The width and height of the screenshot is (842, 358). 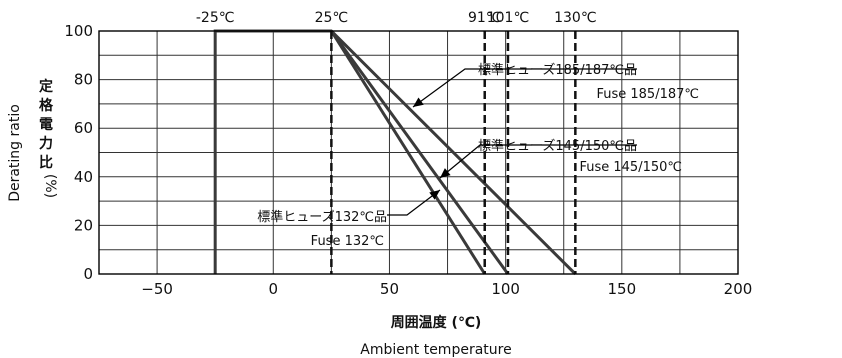 I want to click on marker-label-2: 91℃, so click(x=485, y=18).